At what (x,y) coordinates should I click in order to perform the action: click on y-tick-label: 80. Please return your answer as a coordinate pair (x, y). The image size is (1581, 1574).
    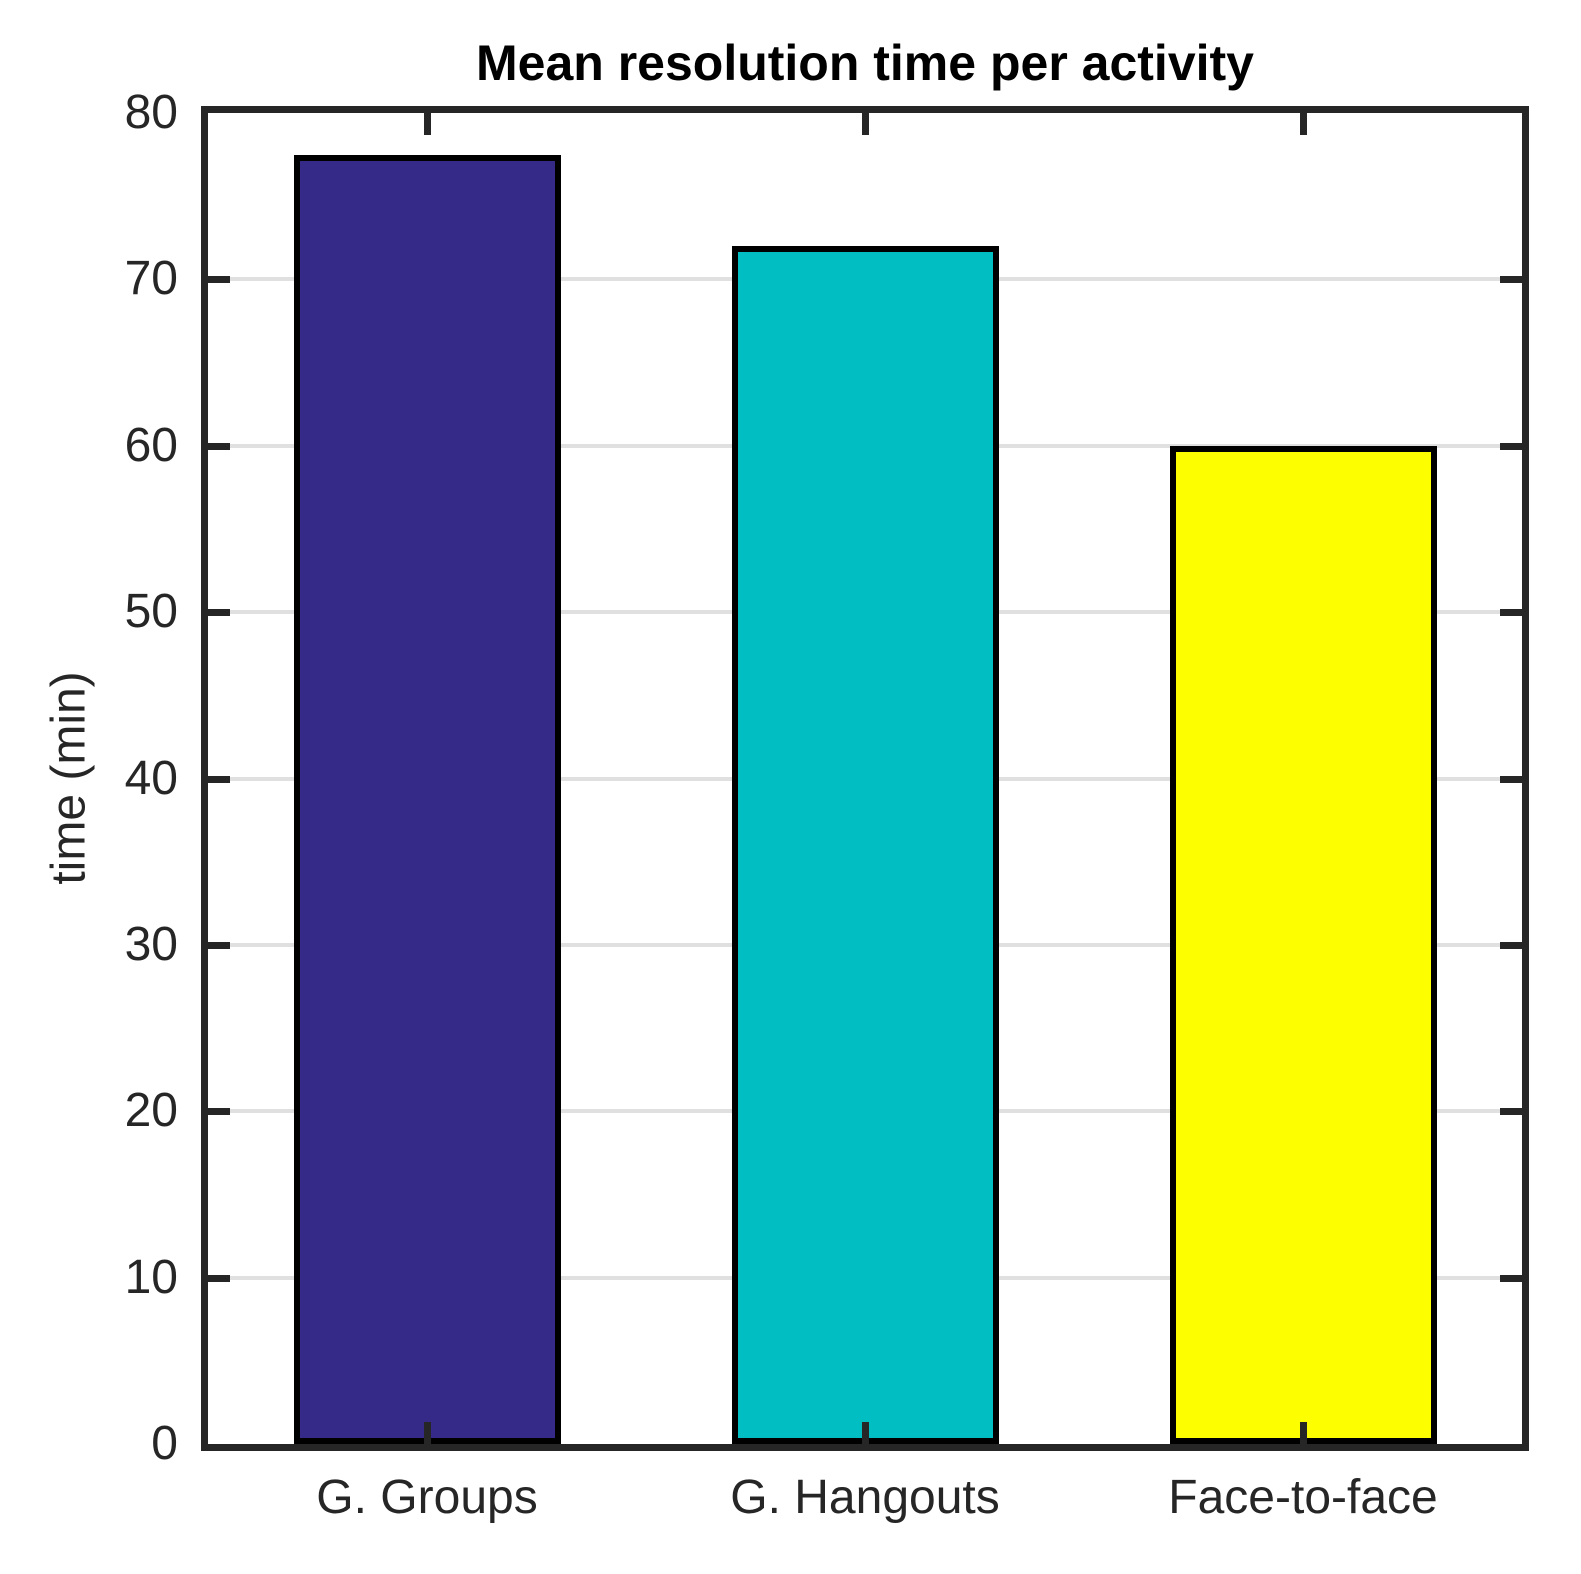
    Looking at the image, I should click on (151, 112).